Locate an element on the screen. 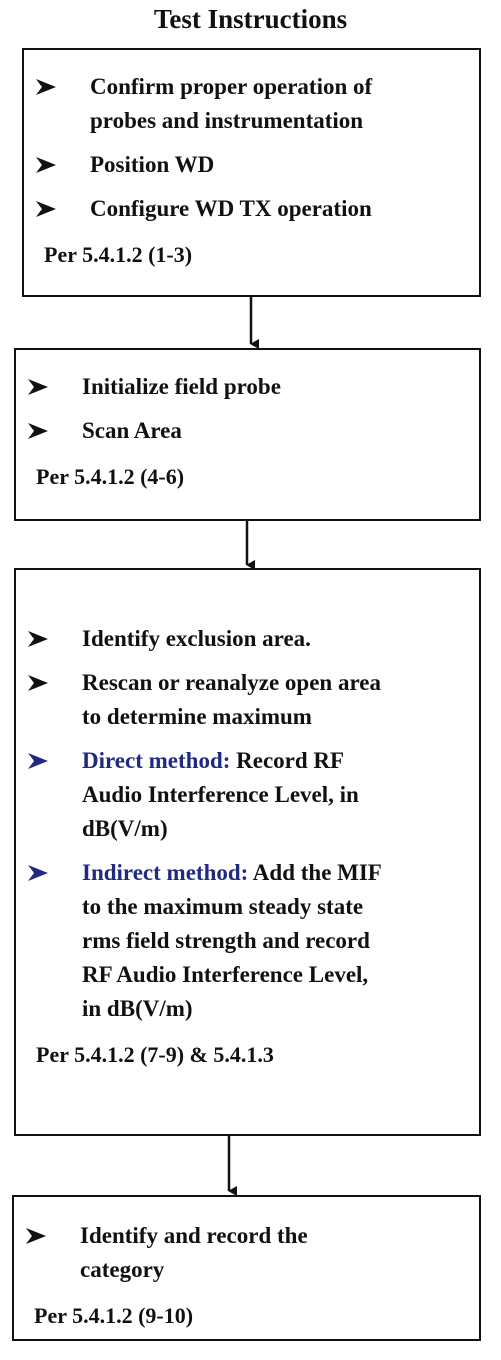  bullet-item: Identify exclusion area. is located at coordinates (247, 639).